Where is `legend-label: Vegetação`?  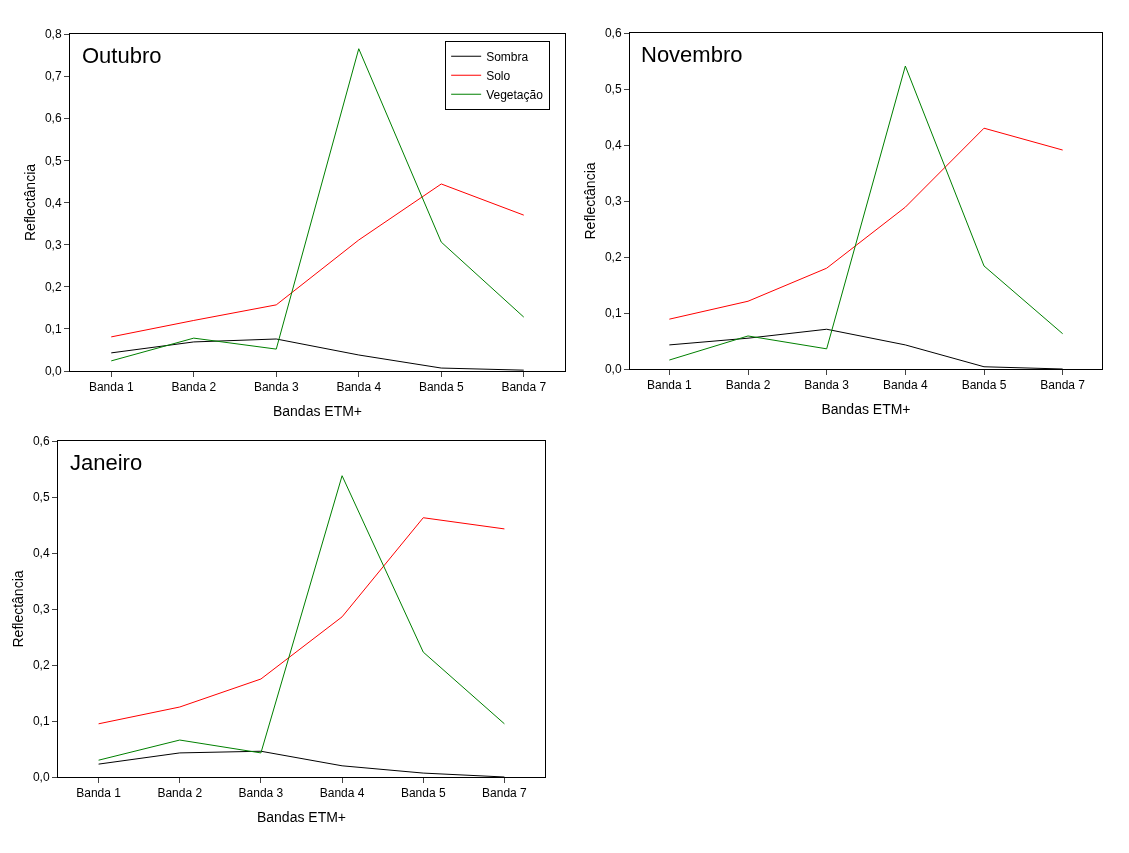 legend-label: Vegetação is located at coordinates (515, 94).